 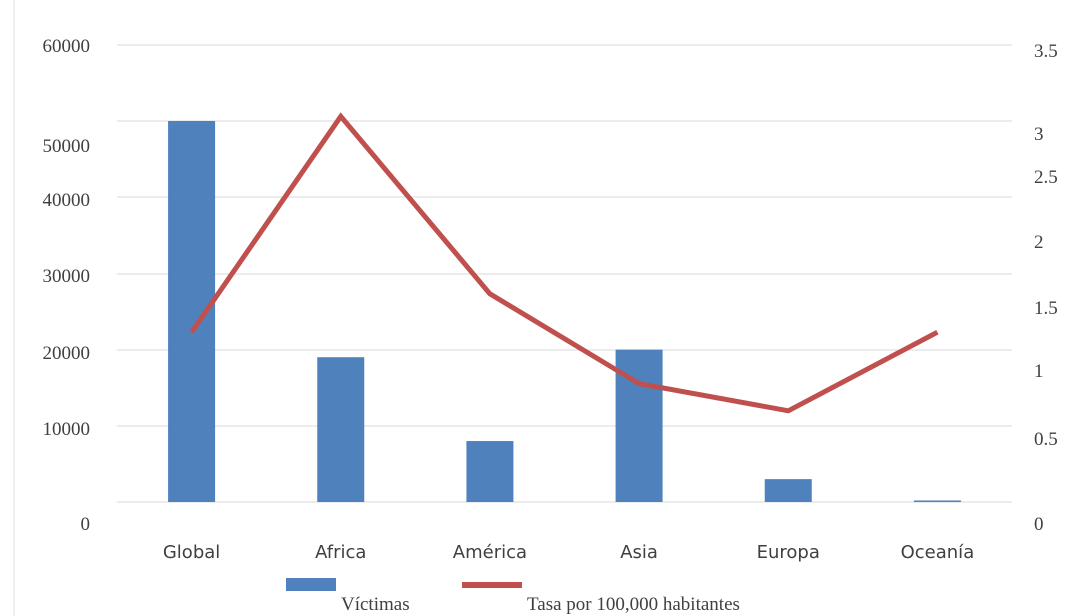 What do you see at coordinates (67, 429) in the screenshot?
I see `left-tick-label: 10000` at bounding box center [67, 429].